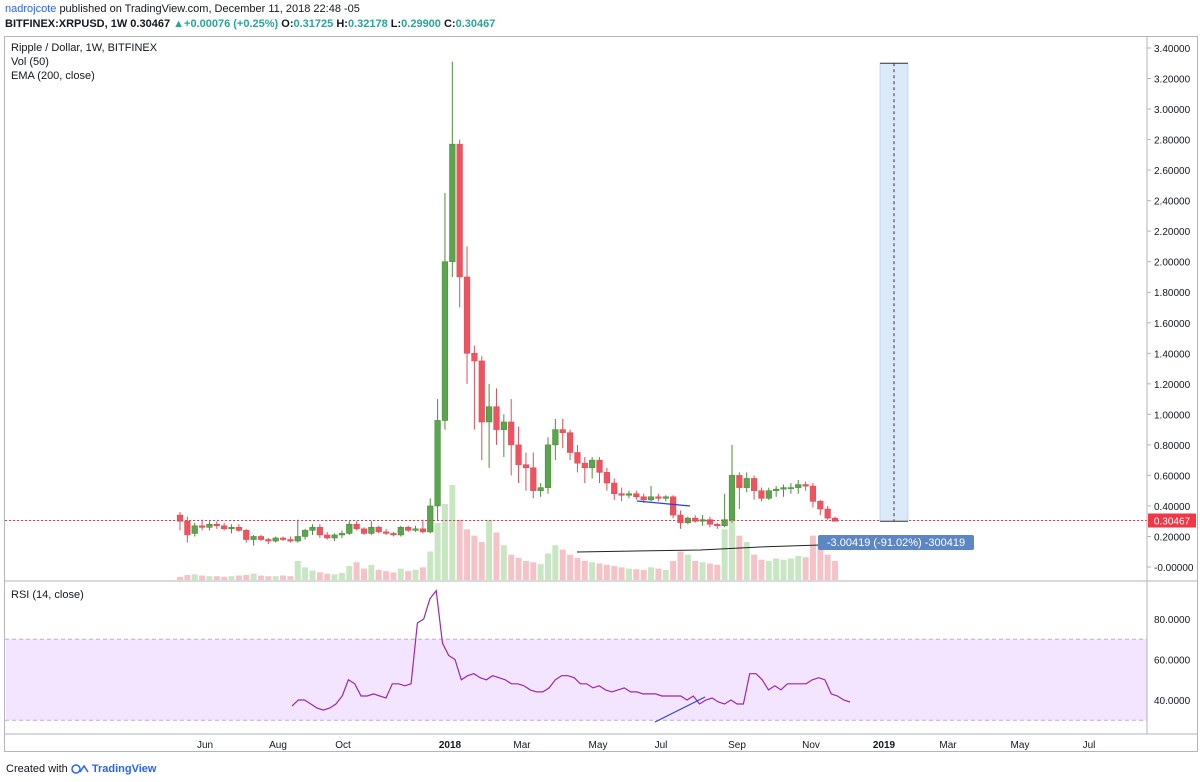  What do you see at coordinates (278, 745) in the screenshot?
I see `x-tick-label: Aug` at bounding box center [278, 745].